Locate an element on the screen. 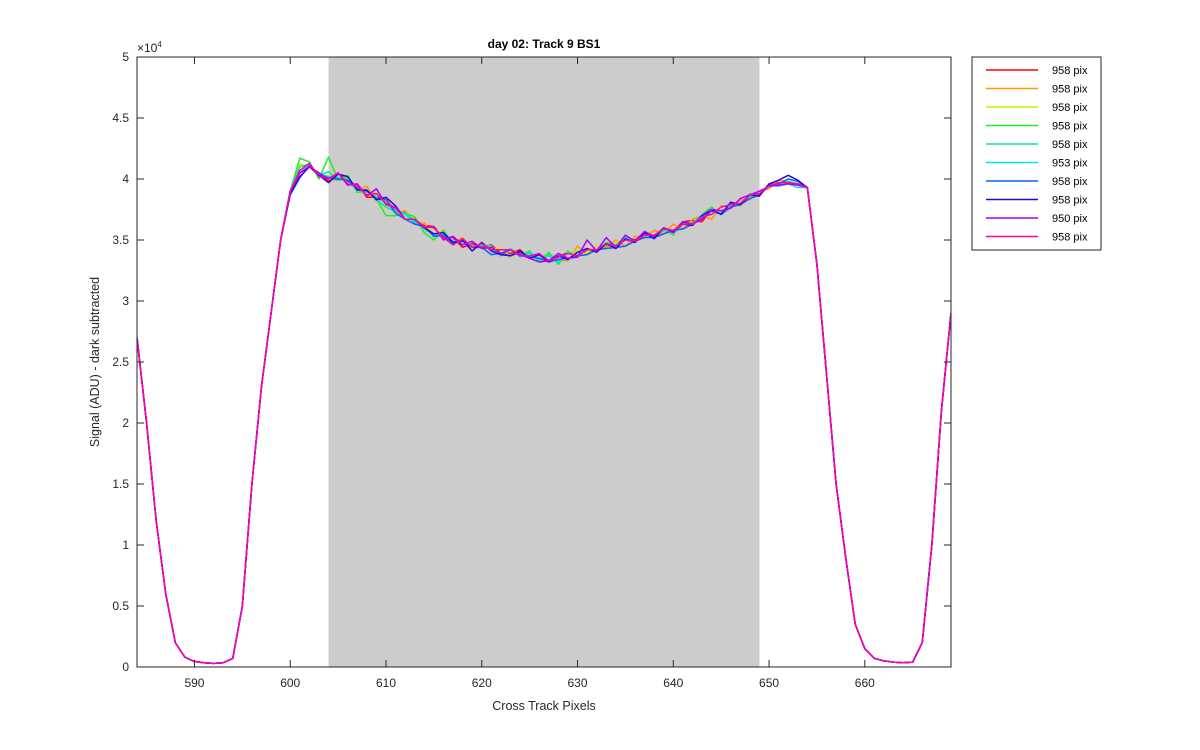  x-tick-label: 620 is located at coordinates (482, 683).